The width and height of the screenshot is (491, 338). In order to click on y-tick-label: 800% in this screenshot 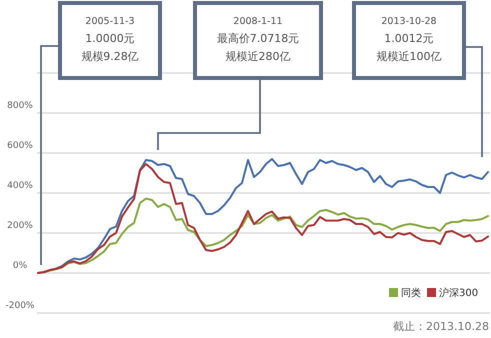, I will do `click(20, 106)`.